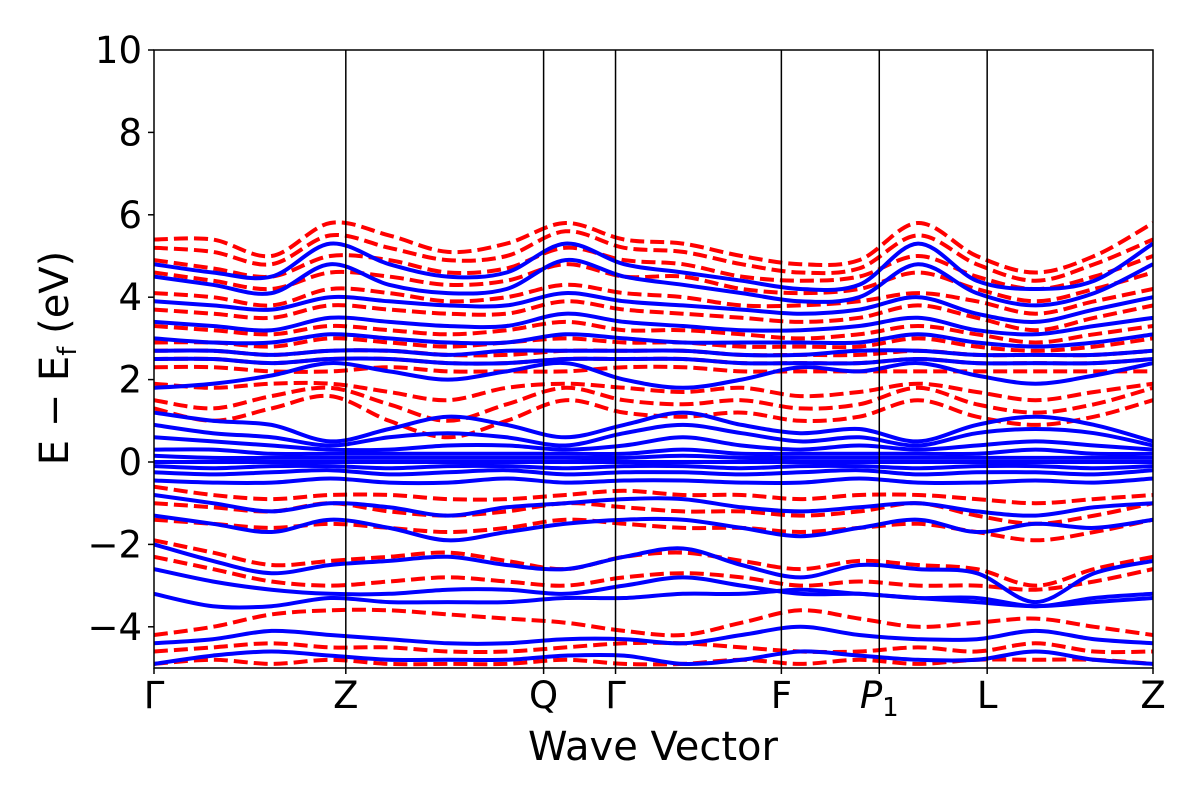  Describe the element at coordinates (781, 695) in the screenshot. I see `x-tick-label: F` at that location.